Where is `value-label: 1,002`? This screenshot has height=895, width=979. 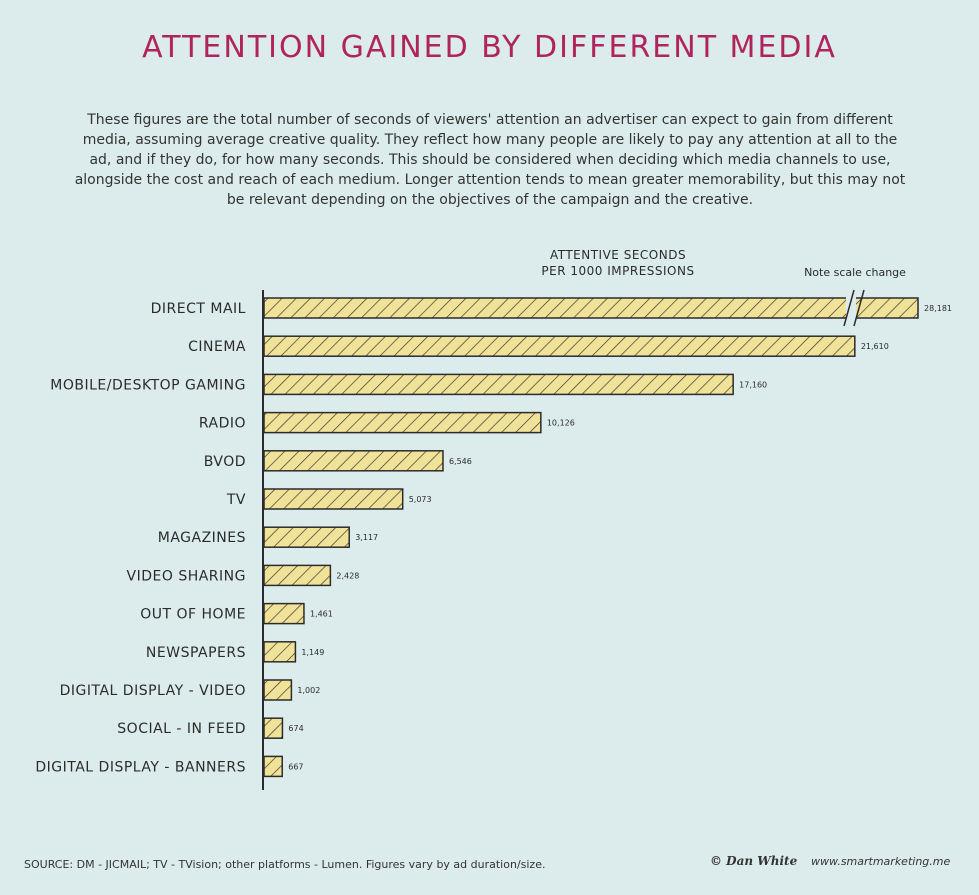
value-label: 1,002 is located at coordinates (308, 690).